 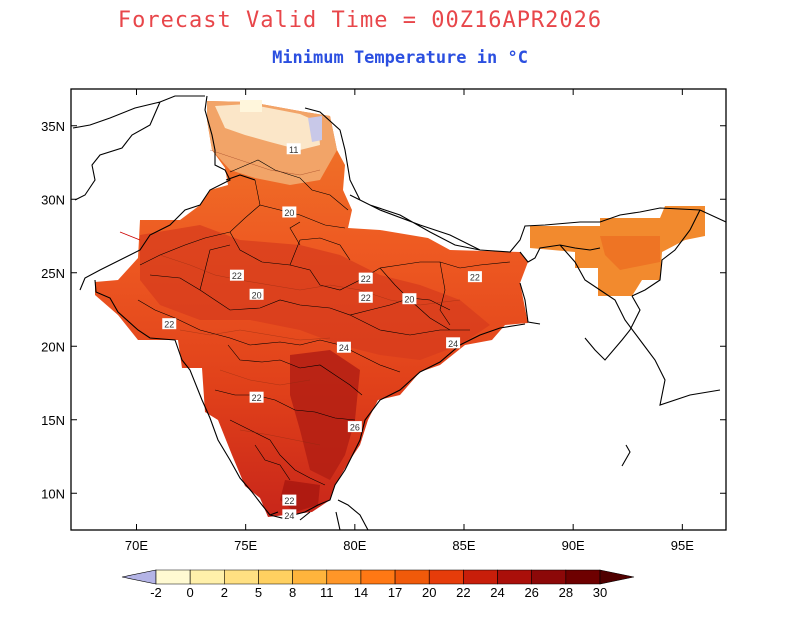 I want to click on colorbar-label: 28, so click(x=566, y=592).